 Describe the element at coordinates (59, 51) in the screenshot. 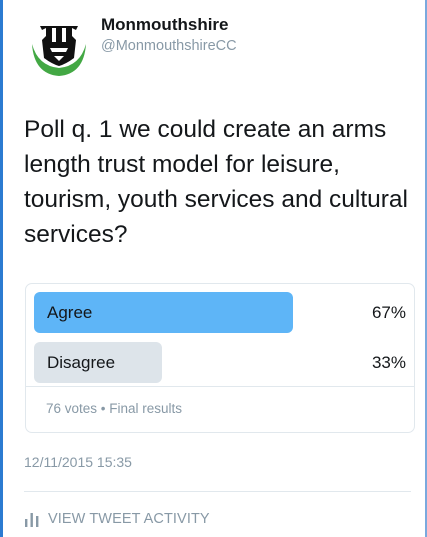

I see `monmouthshire-logo-icon` at that location.